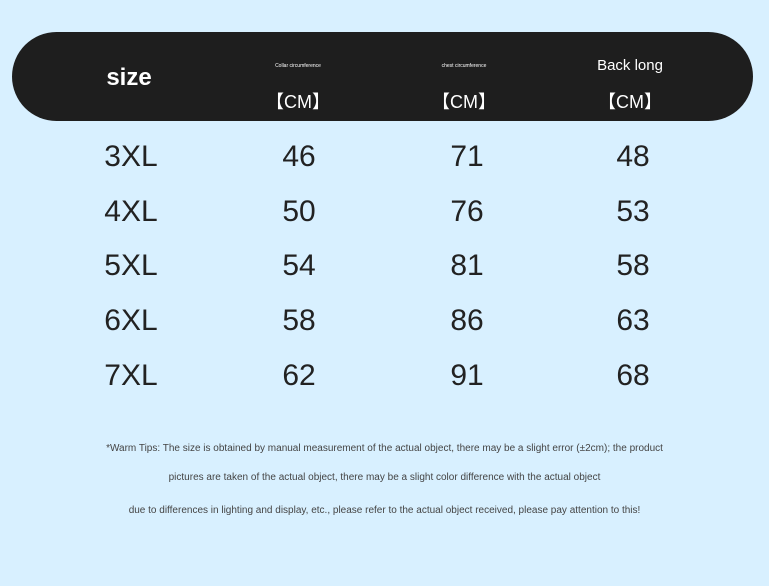  What do you see at coordinates (299, 321) in the screenshot?
I see `collar-cell: 58` at bounding box center [299, 321].